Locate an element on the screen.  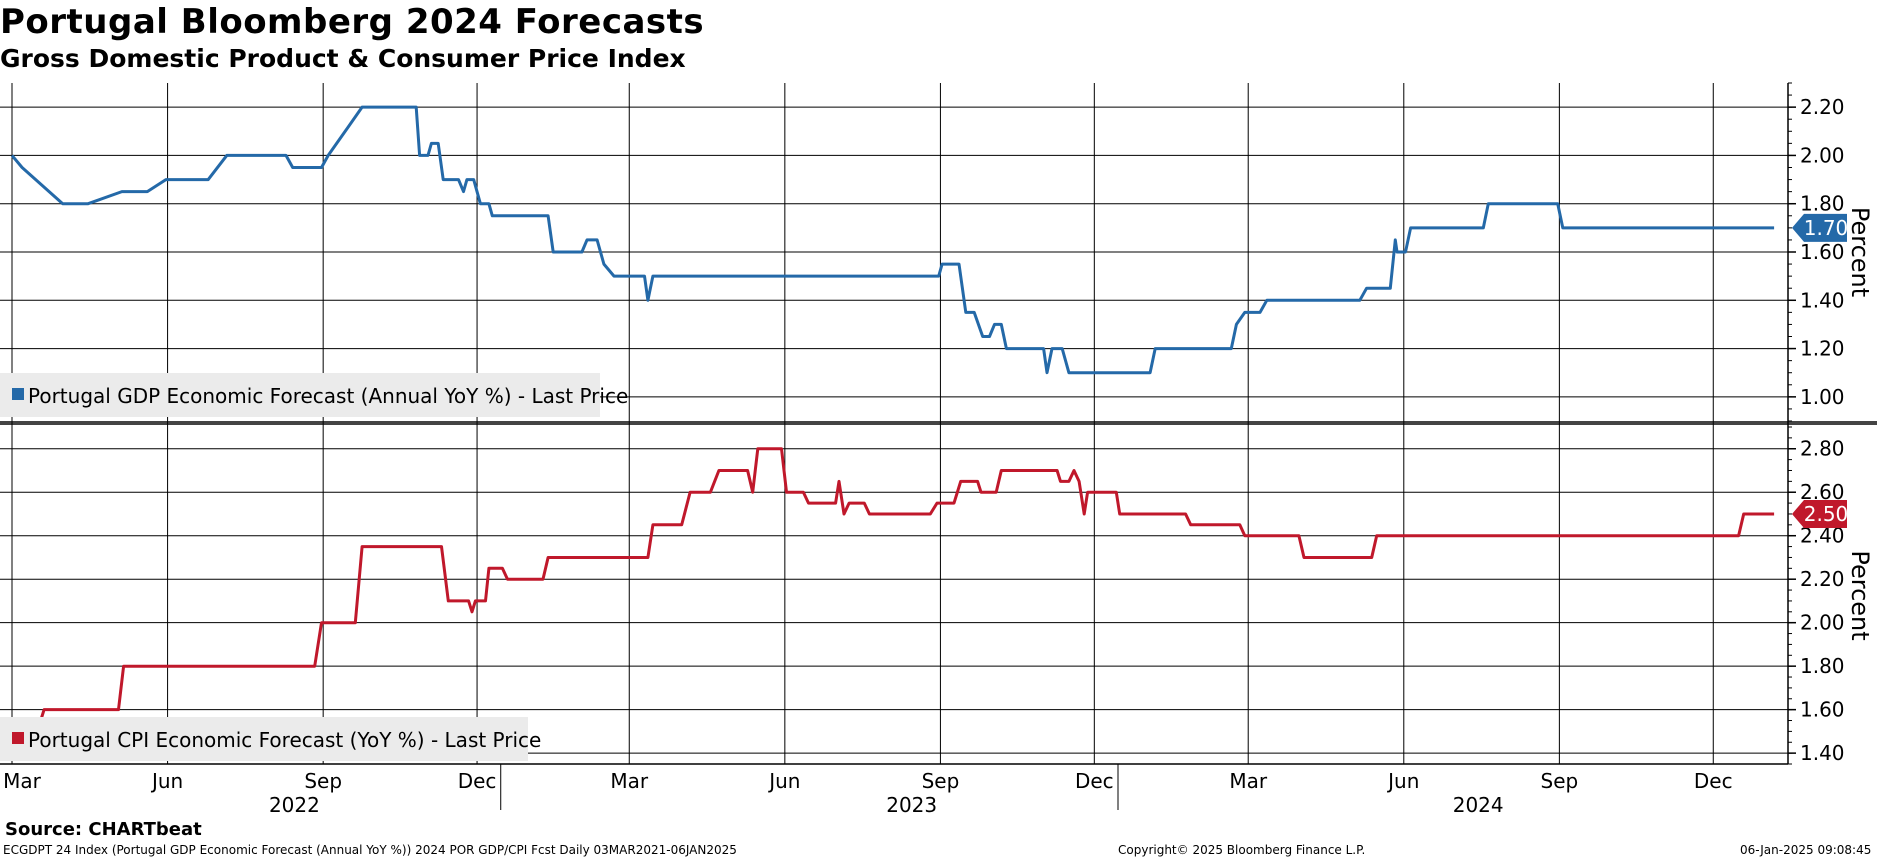
chart-title: Portugal Bloomberg 2024 Forecasts is located at coordinates (352, 22).